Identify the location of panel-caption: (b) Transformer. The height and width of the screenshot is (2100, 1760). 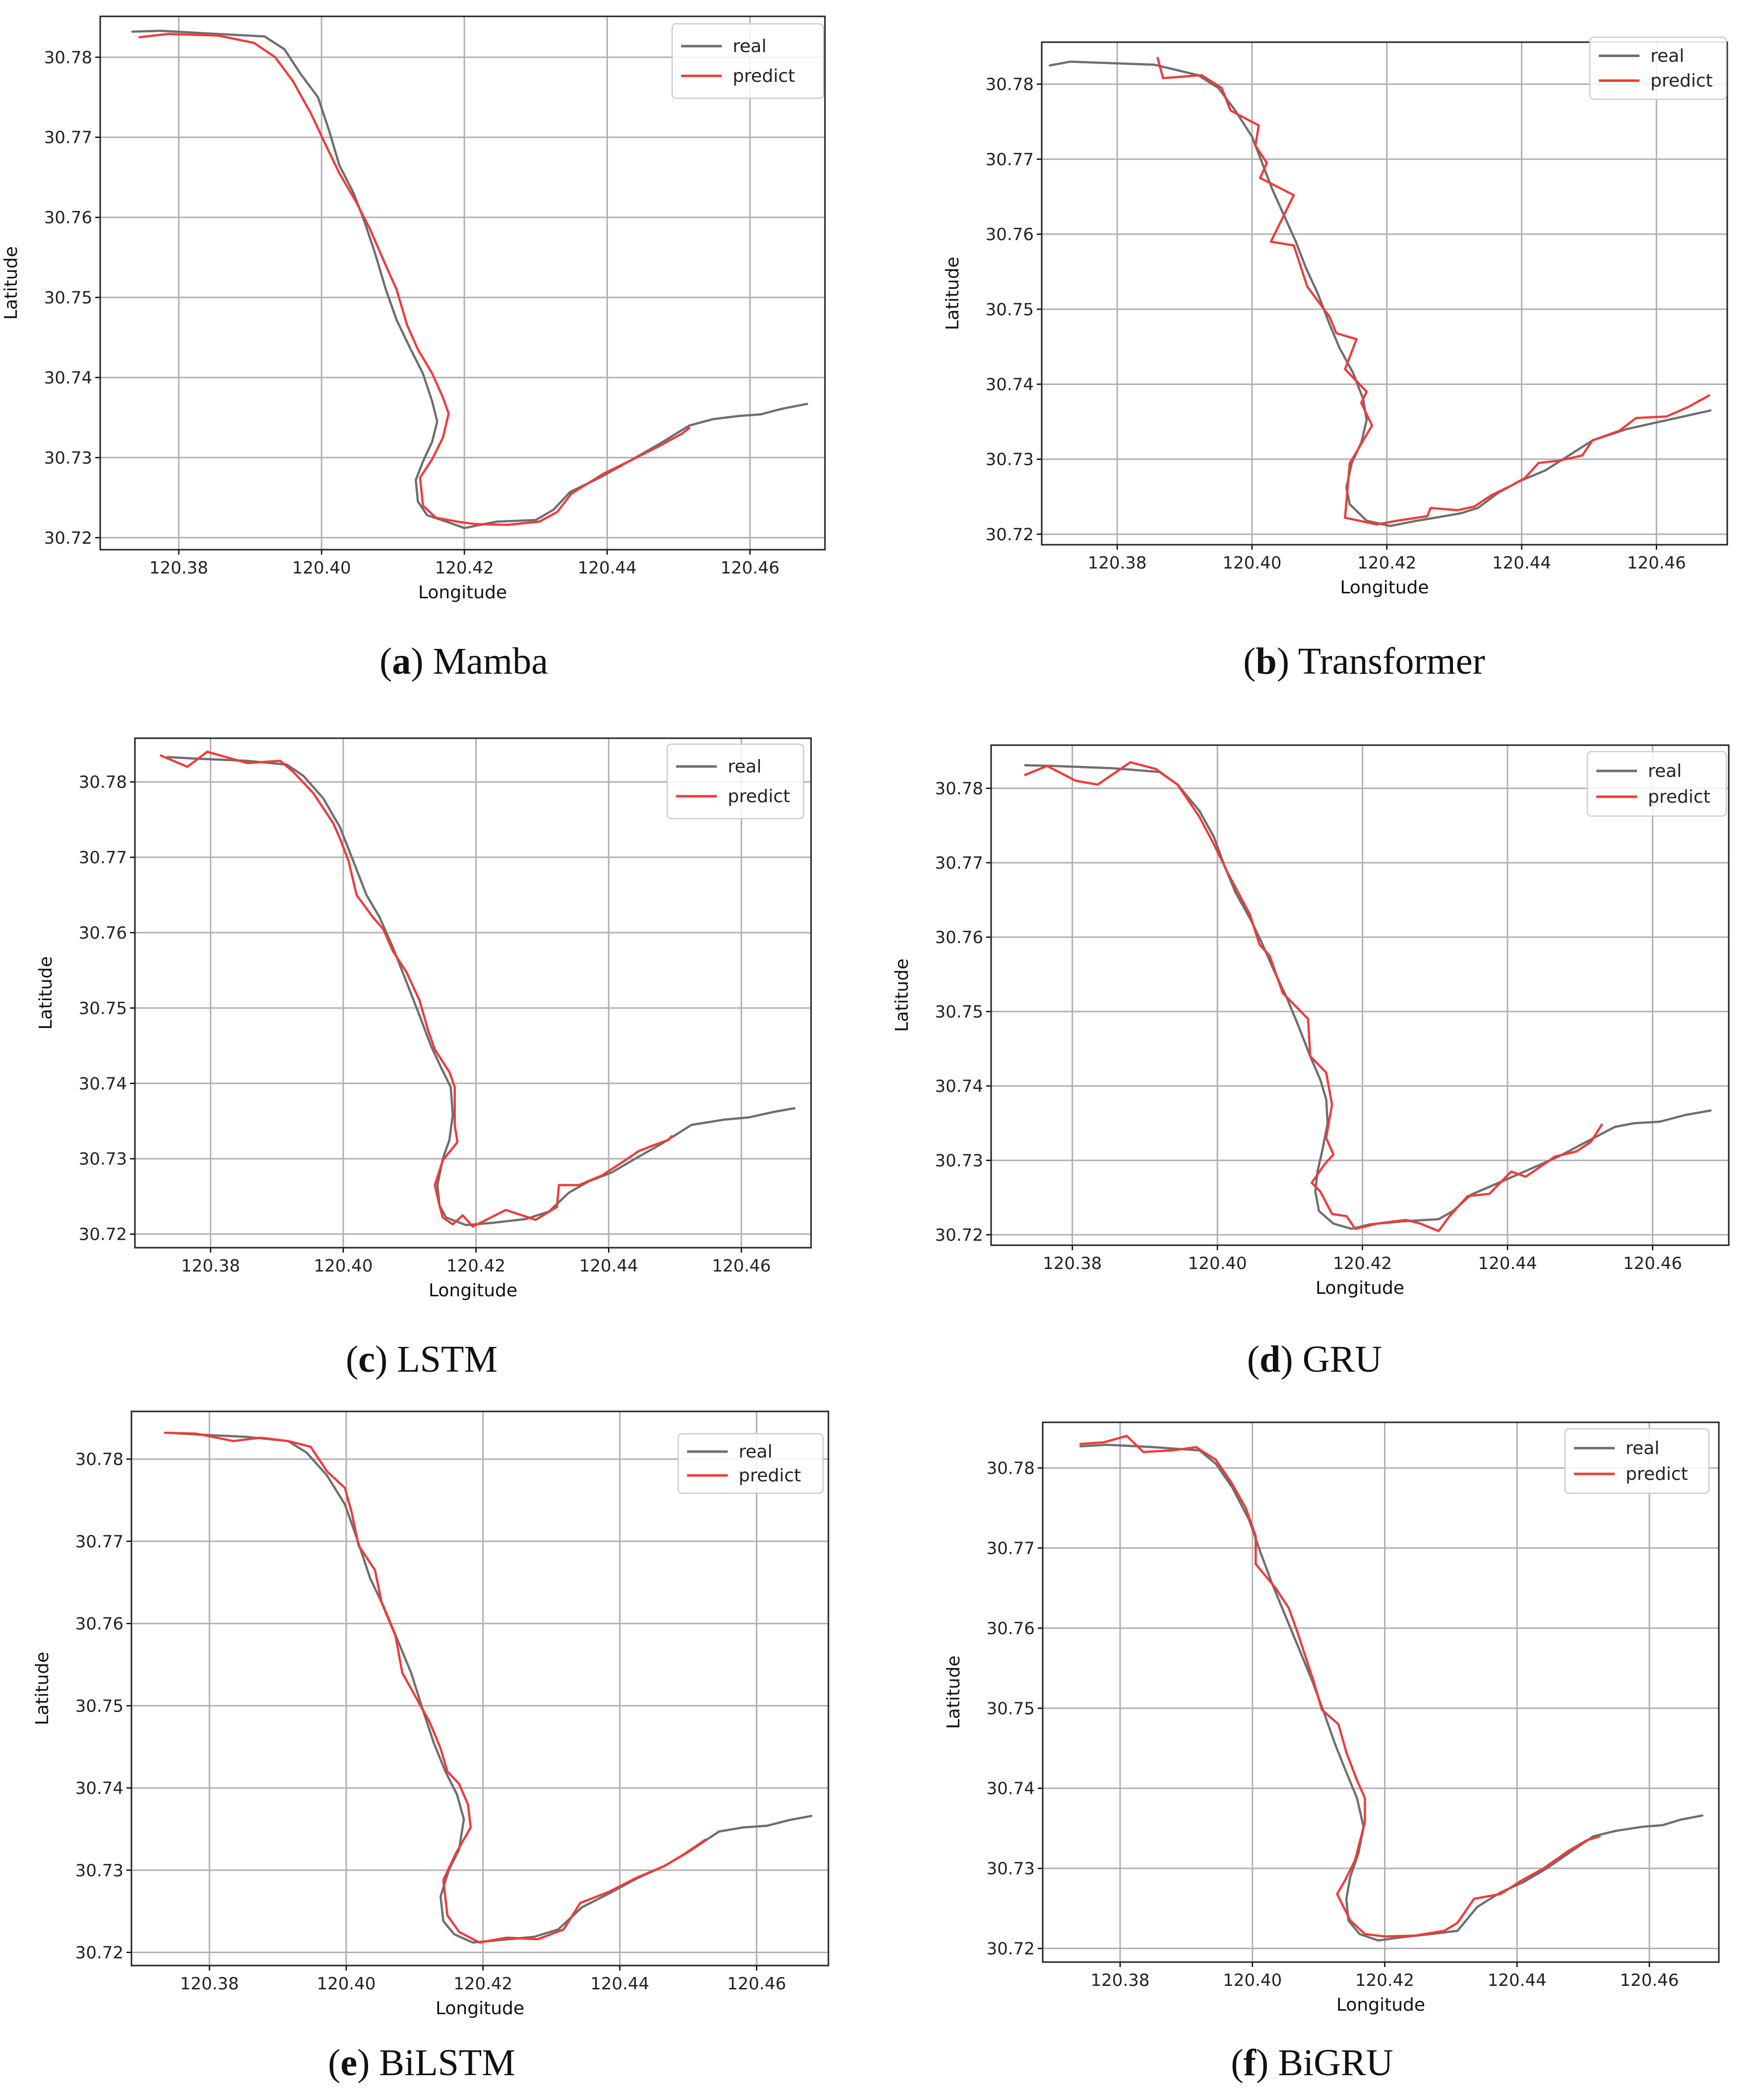
(1364, 661).